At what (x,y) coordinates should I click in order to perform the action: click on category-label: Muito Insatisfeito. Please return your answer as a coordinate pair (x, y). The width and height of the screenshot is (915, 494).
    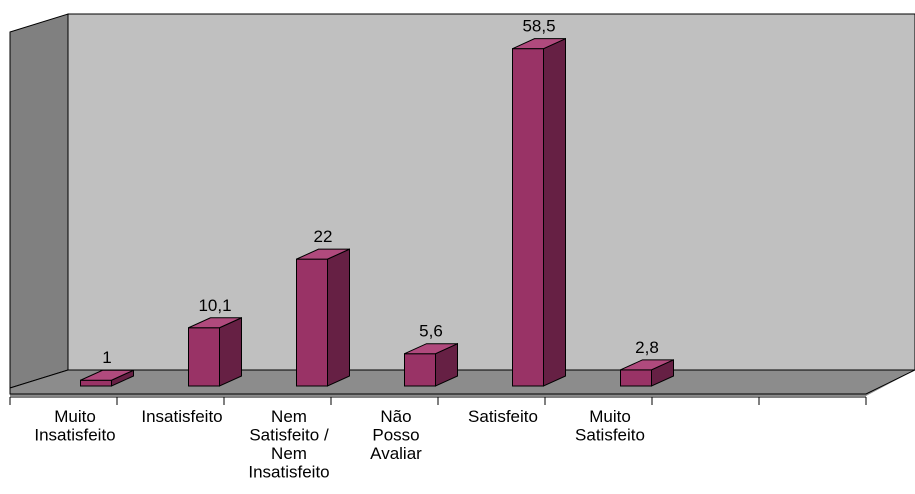
    Looking at the image, I should click on (74, 426).